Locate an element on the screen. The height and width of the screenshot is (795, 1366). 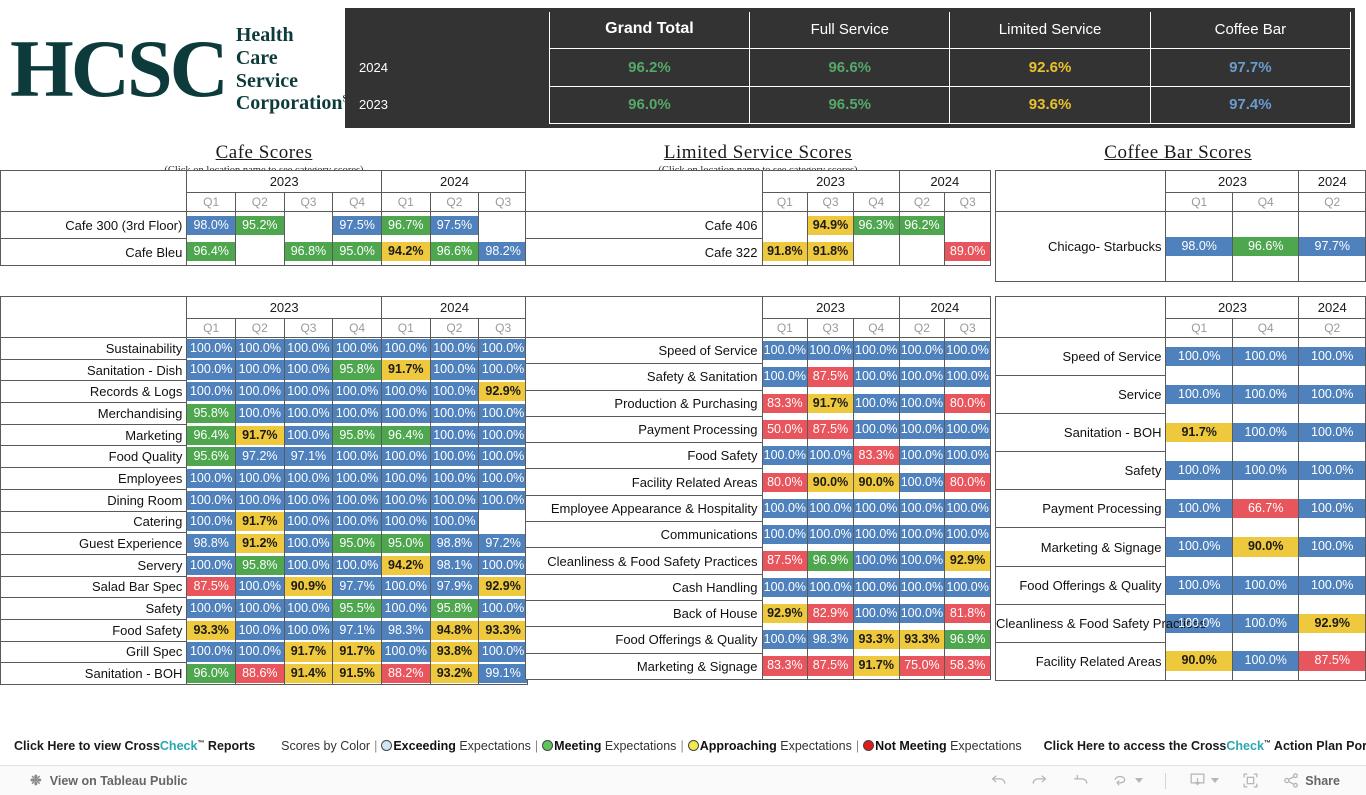
revert-icon is located at coordinates (1080, 780).